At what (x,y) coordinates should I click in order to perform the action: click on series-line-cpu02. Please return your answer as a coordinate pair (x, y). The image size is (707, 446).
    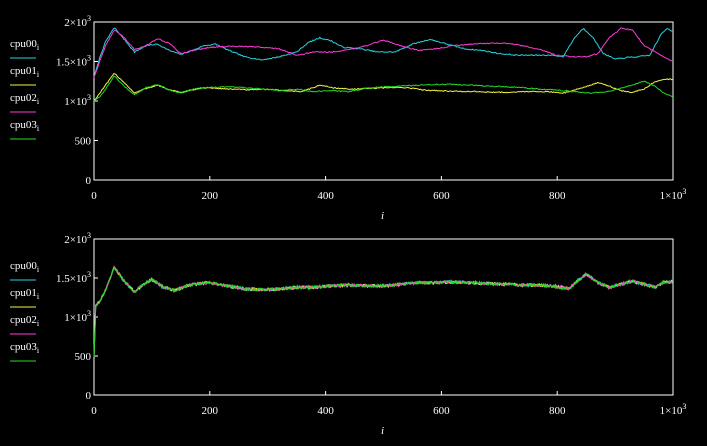
    Looking at the image, I should click on (383, 52).